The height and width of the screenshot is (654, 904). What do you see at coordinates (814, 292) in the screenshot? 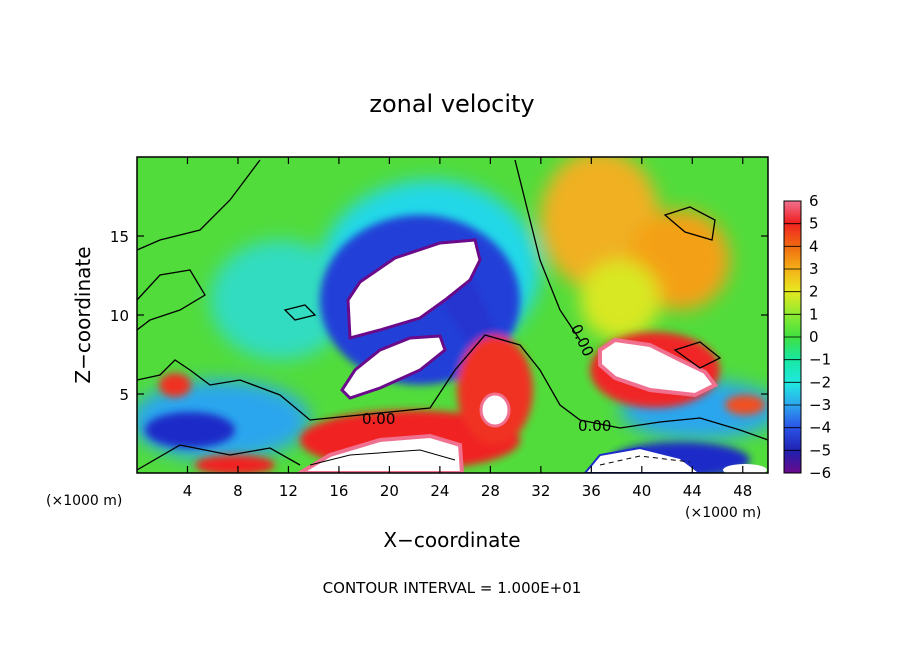
I see `colorbar-tick-label: 2` at bounding box center [814, 292].